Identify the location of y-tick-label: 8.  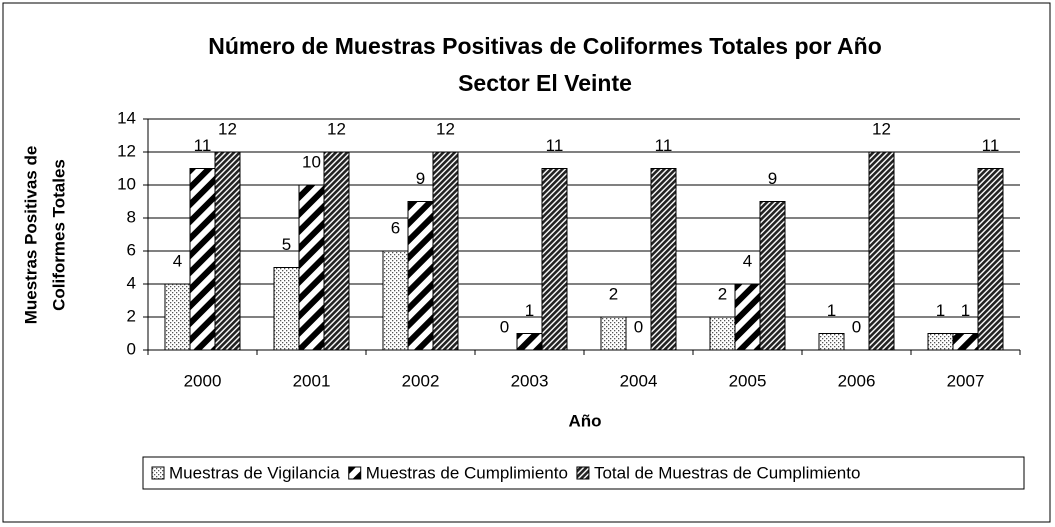
(131, 216).